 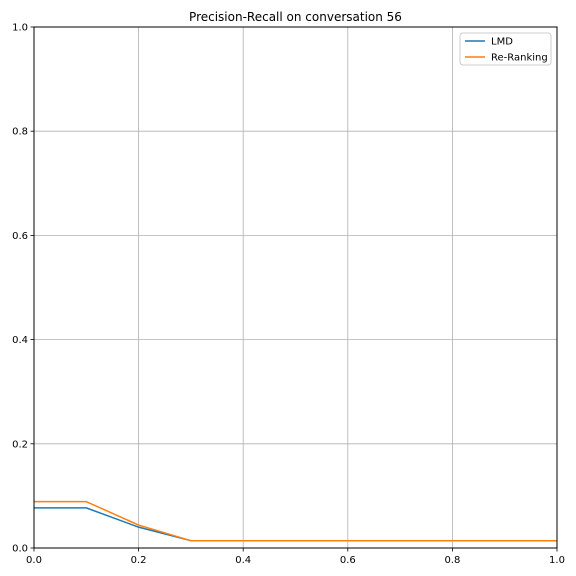 What do you see at coordinates (557, 560) in the screenshot?
I see `x-tick-label: 1.0` at bounding box center [557, 560].